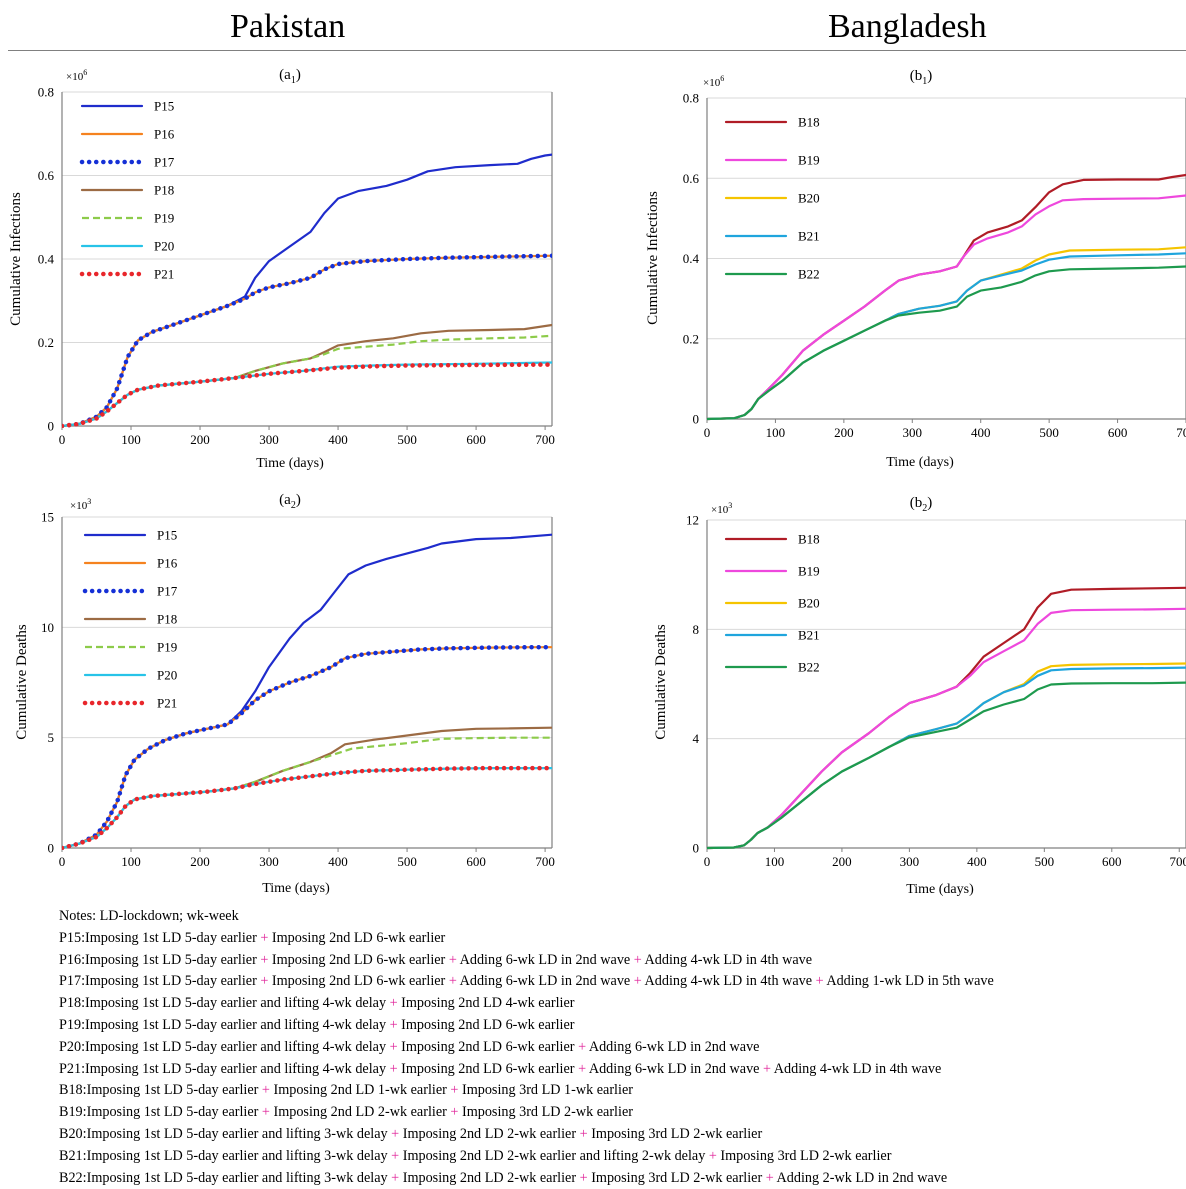 This screenshot has width=1186, height=1189. I want to click on series-line-b18, so click(946, 718).